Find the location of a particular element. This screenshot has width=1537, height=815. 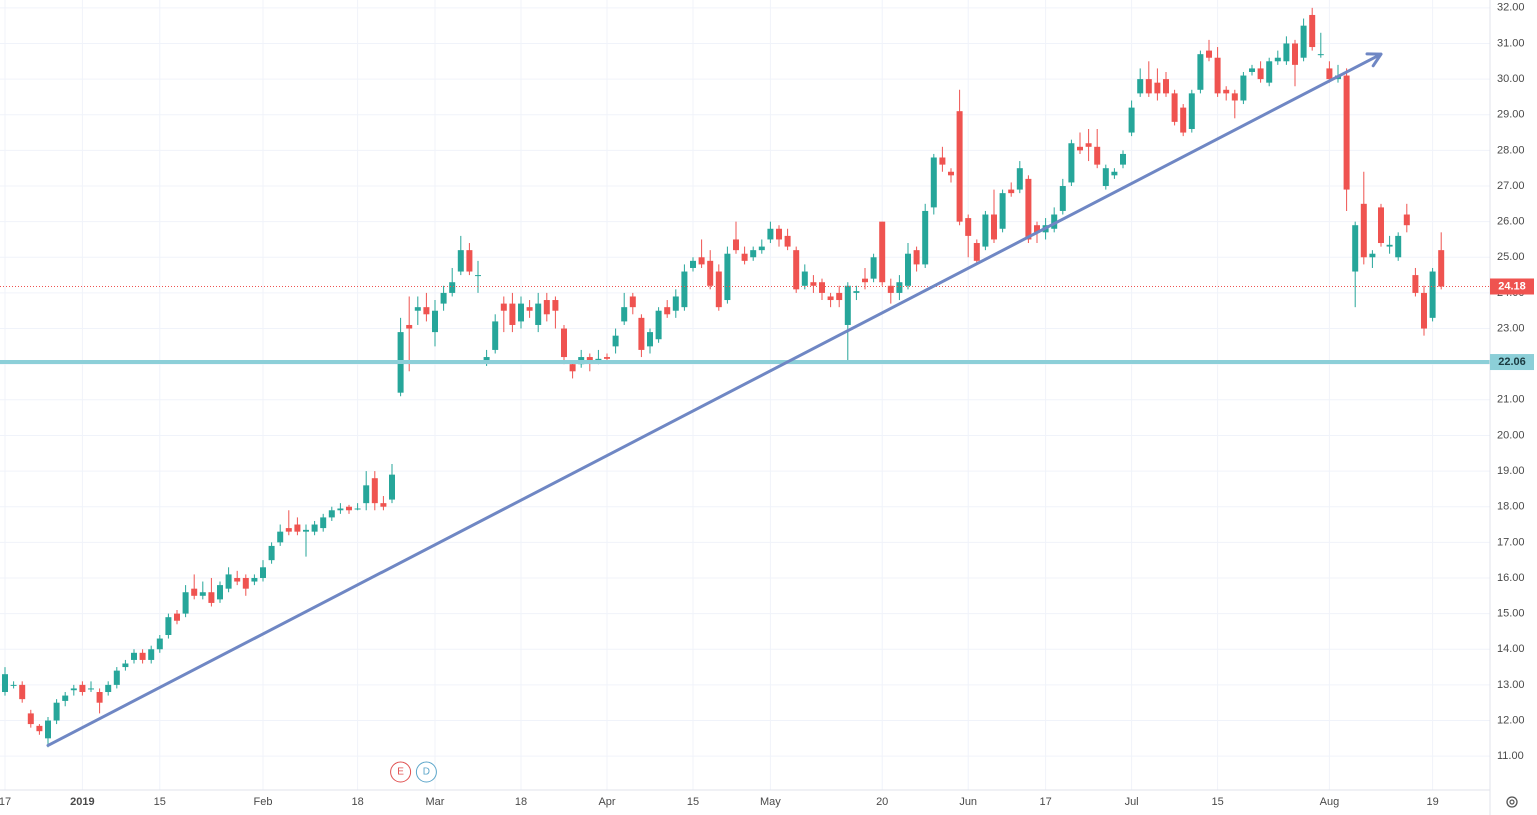

price-label: 24.18 is located at coordinates (1512, 286).